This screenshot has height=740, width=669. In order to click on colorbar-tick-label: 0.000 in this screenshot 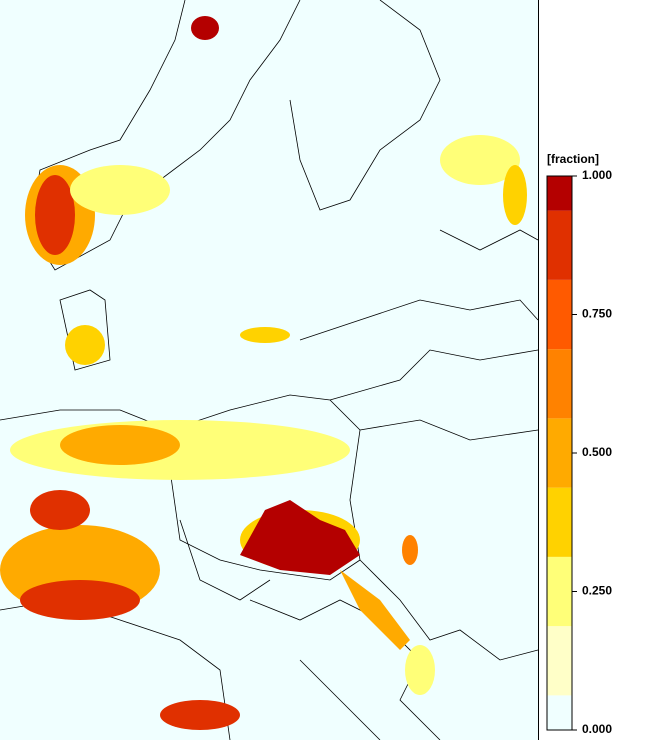, I will do `click(597, 729)`.